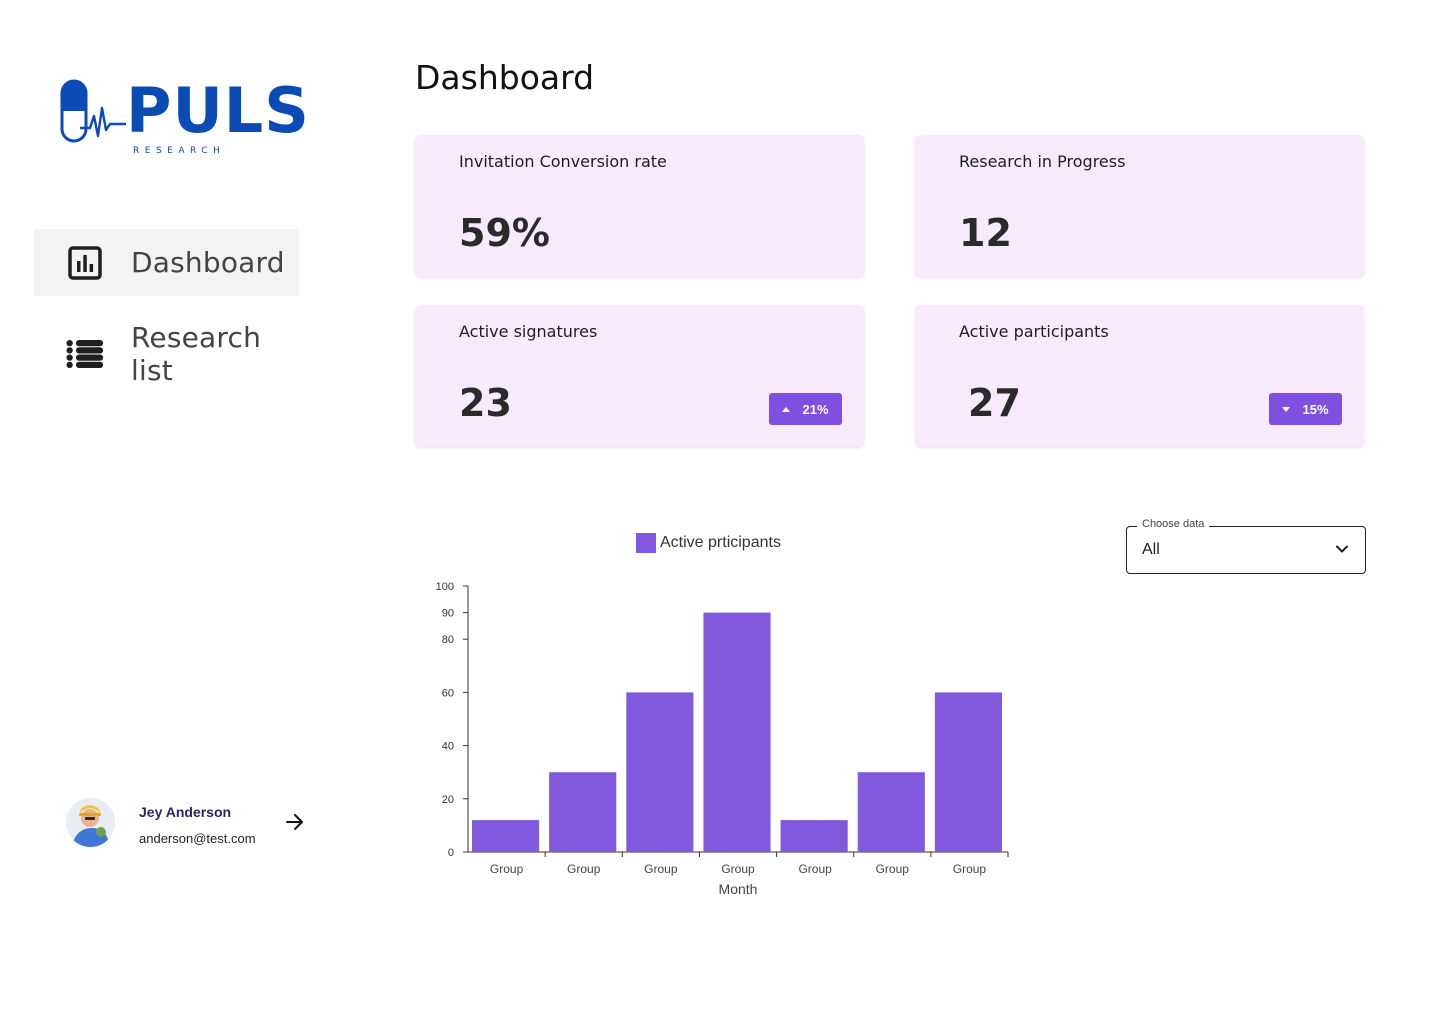 This screenshot has height=1024, width=1440. Describe the element at coordinates (646, 543) in the screenshot. I see `legend-swatch` at that location.